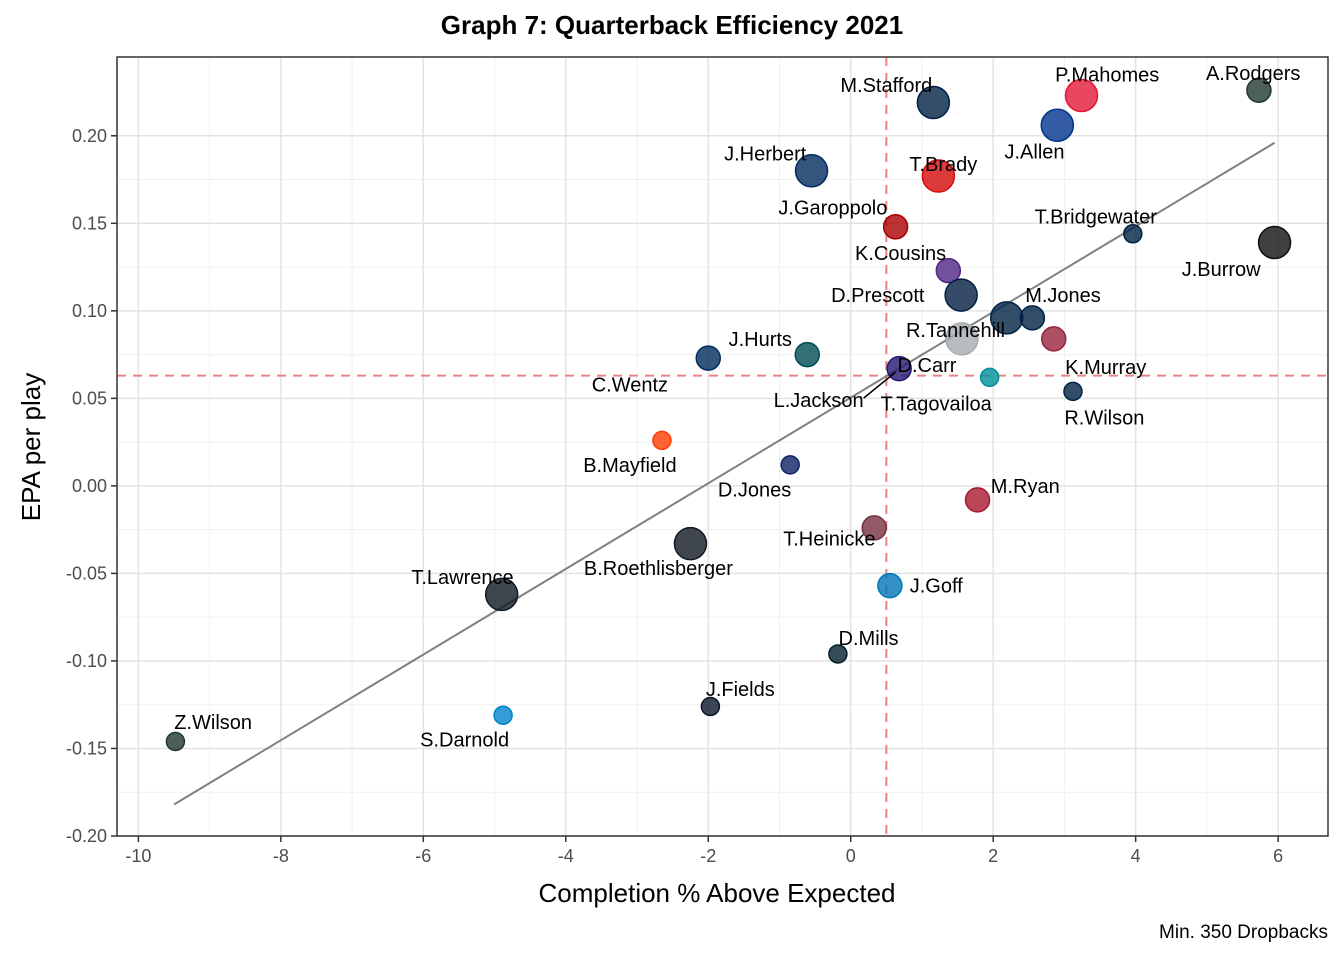 This screenshot has width=1344, height=960. I want to click on point-label: D.Mills, so click(869, 639).